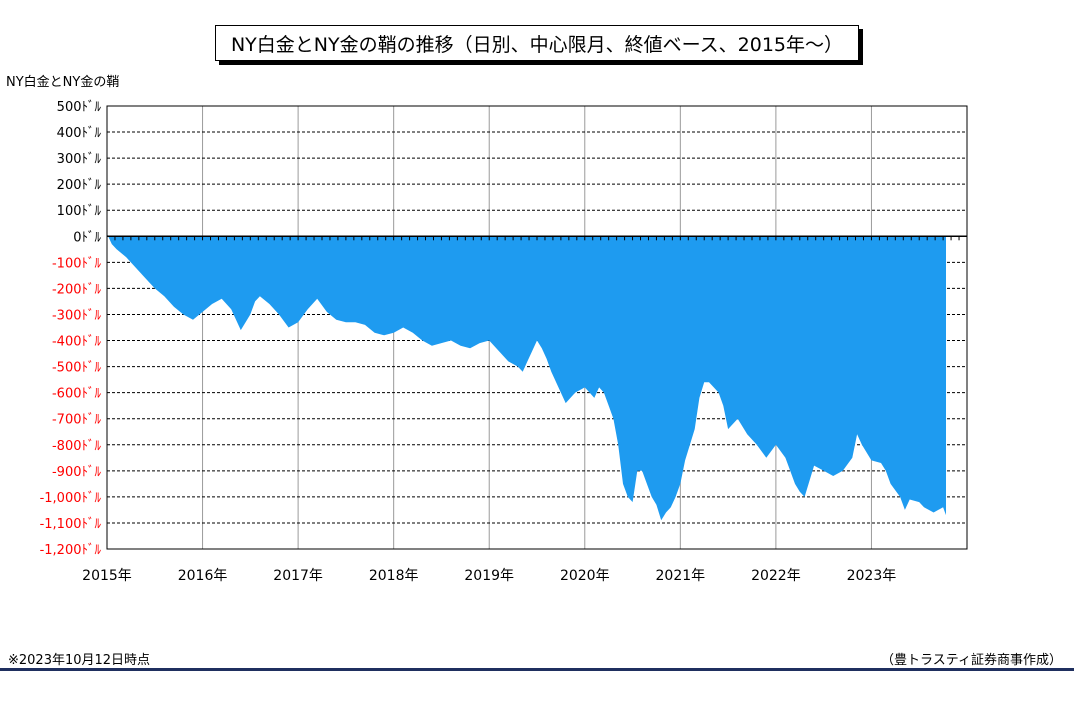  I want to click on y-tick-label: -100ﾄﾞﾙ, so click(77, 263).